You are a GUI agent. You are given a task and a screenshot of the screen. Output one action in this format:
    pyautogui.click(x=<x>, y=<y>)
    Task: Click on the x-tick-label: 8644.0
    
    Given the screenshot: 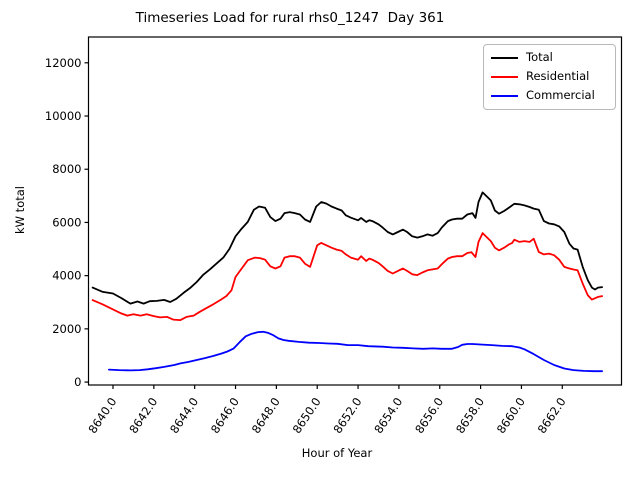 What is the action you would take?
    pyautogui.click(x=184, y=415)
    